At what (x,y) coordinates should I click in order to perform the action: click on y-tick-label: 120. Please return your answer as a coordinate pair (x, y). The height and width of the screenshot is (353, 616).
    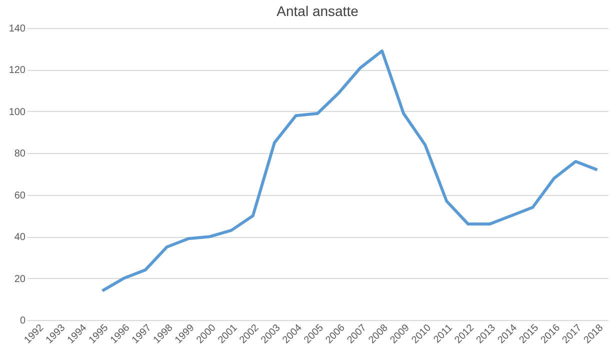
    Looking at the image, I should click on (17, 70).